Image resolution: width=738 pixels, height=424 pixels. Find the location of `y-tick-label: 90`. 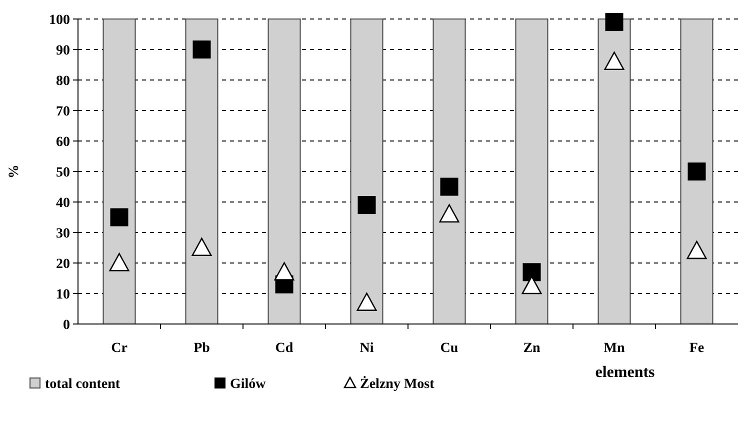

y-tick-label: 90 is located at coordinates (63, 50).